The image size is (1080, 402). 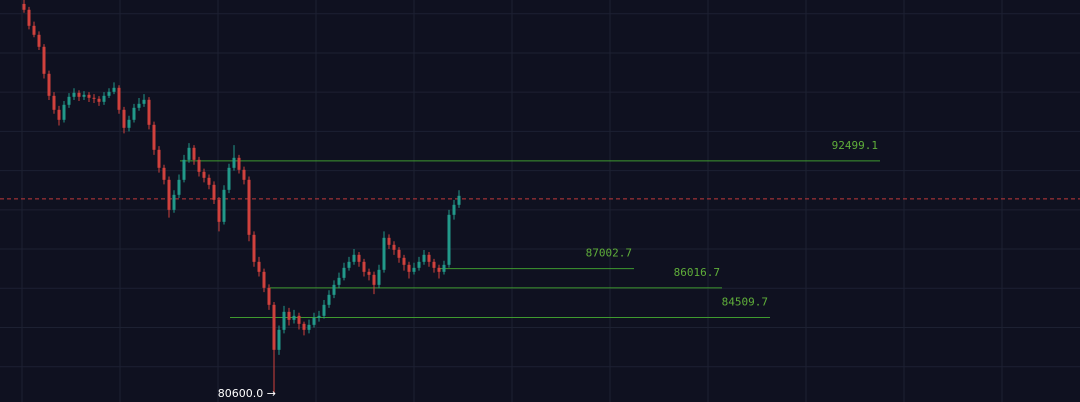 What do you see at coordinates (609, 253) in the screenshot?
I see `level-label: 87002.7` at bounding box center [609, 253].